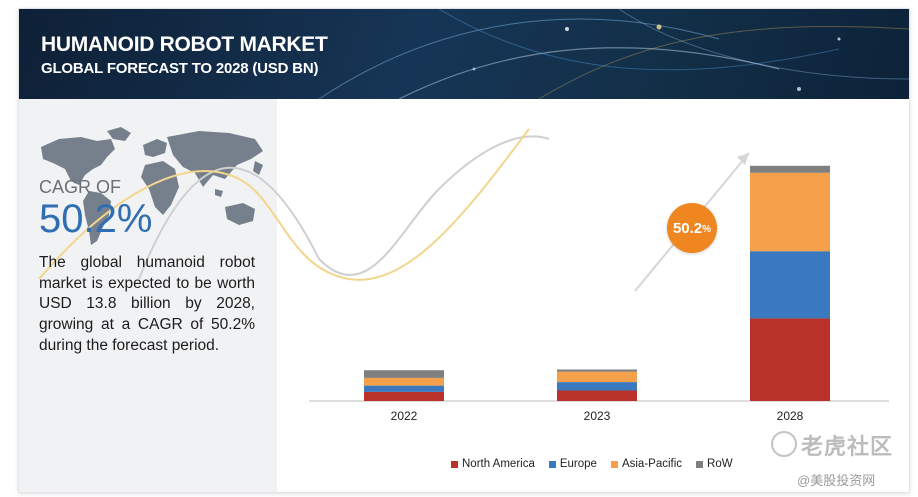 This screenshot has height=497, width=918. What do you see at coordinates (652, 464) in the screenshot?
I see `legend-label: Asia-Pacific` at bounding box center [652, 464].